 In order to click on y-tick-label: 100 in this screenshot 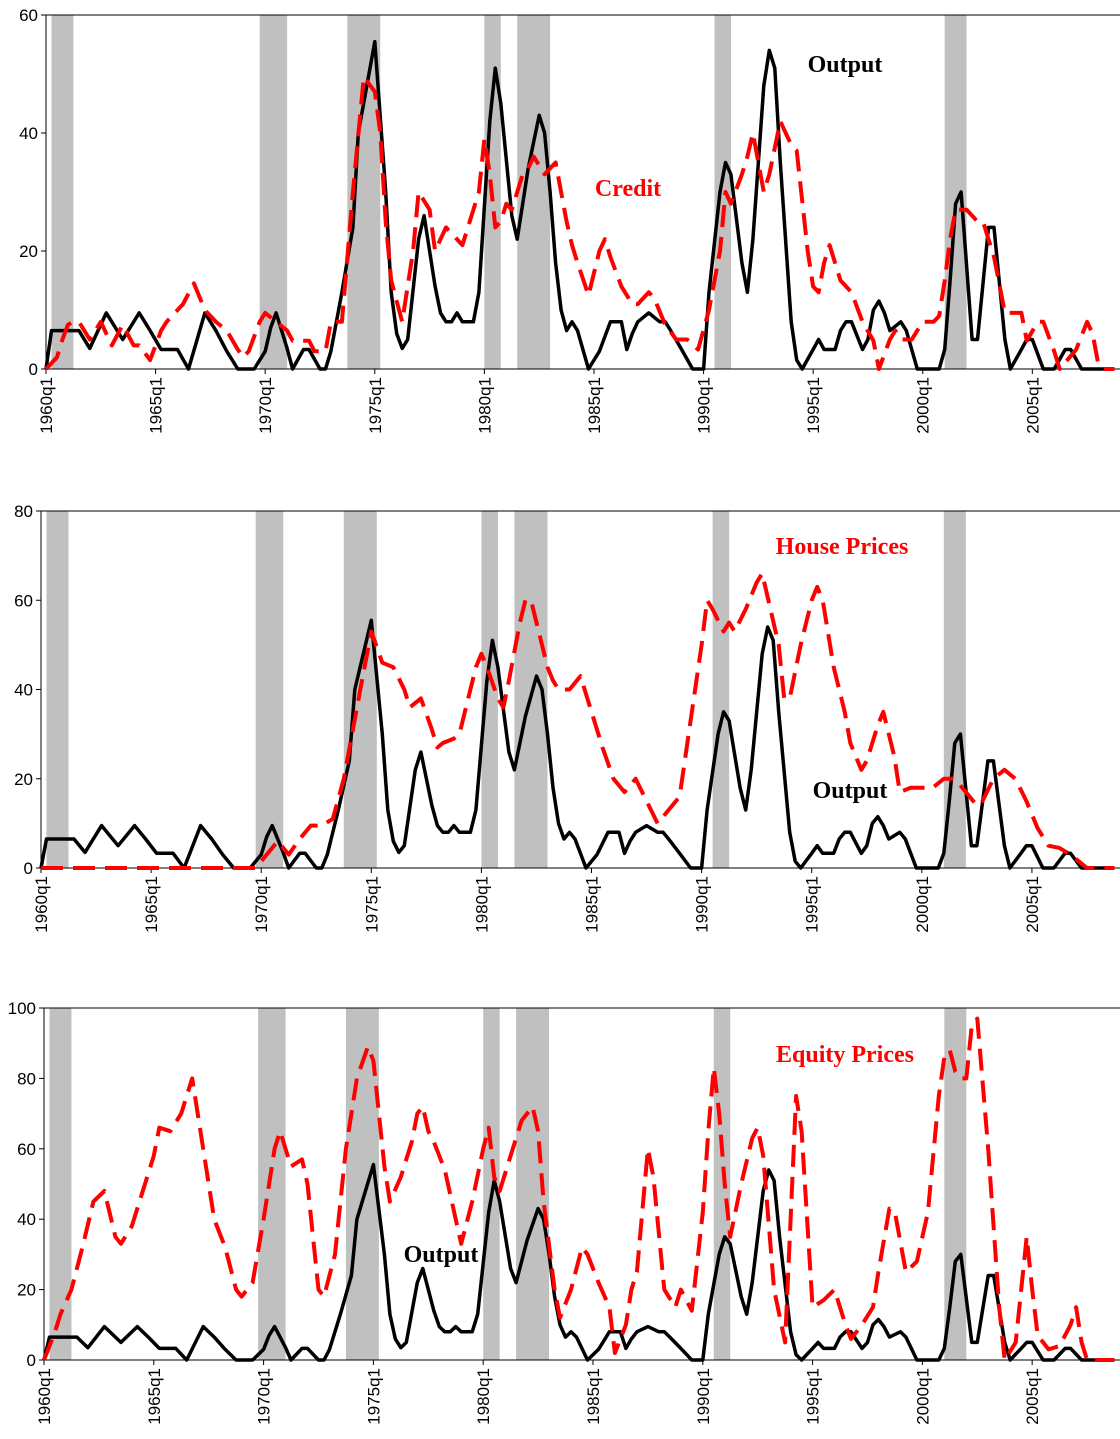, I will do `click(22, 1008)`.